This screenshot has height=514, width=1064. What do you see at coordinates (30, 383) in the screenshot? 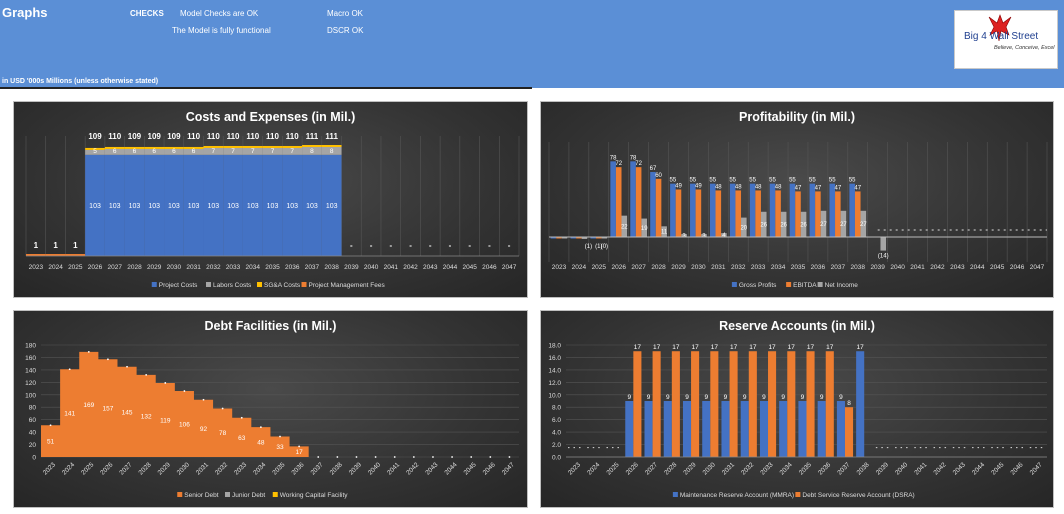
I see `y-tick-label: 120` at bounding box center [30, 383].